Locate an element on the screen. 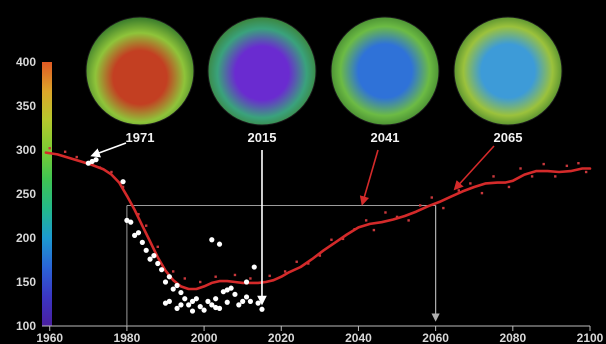 This screenshot has height=344, width=606. y-tick-label: 100 is located at coordinates (26, 326).